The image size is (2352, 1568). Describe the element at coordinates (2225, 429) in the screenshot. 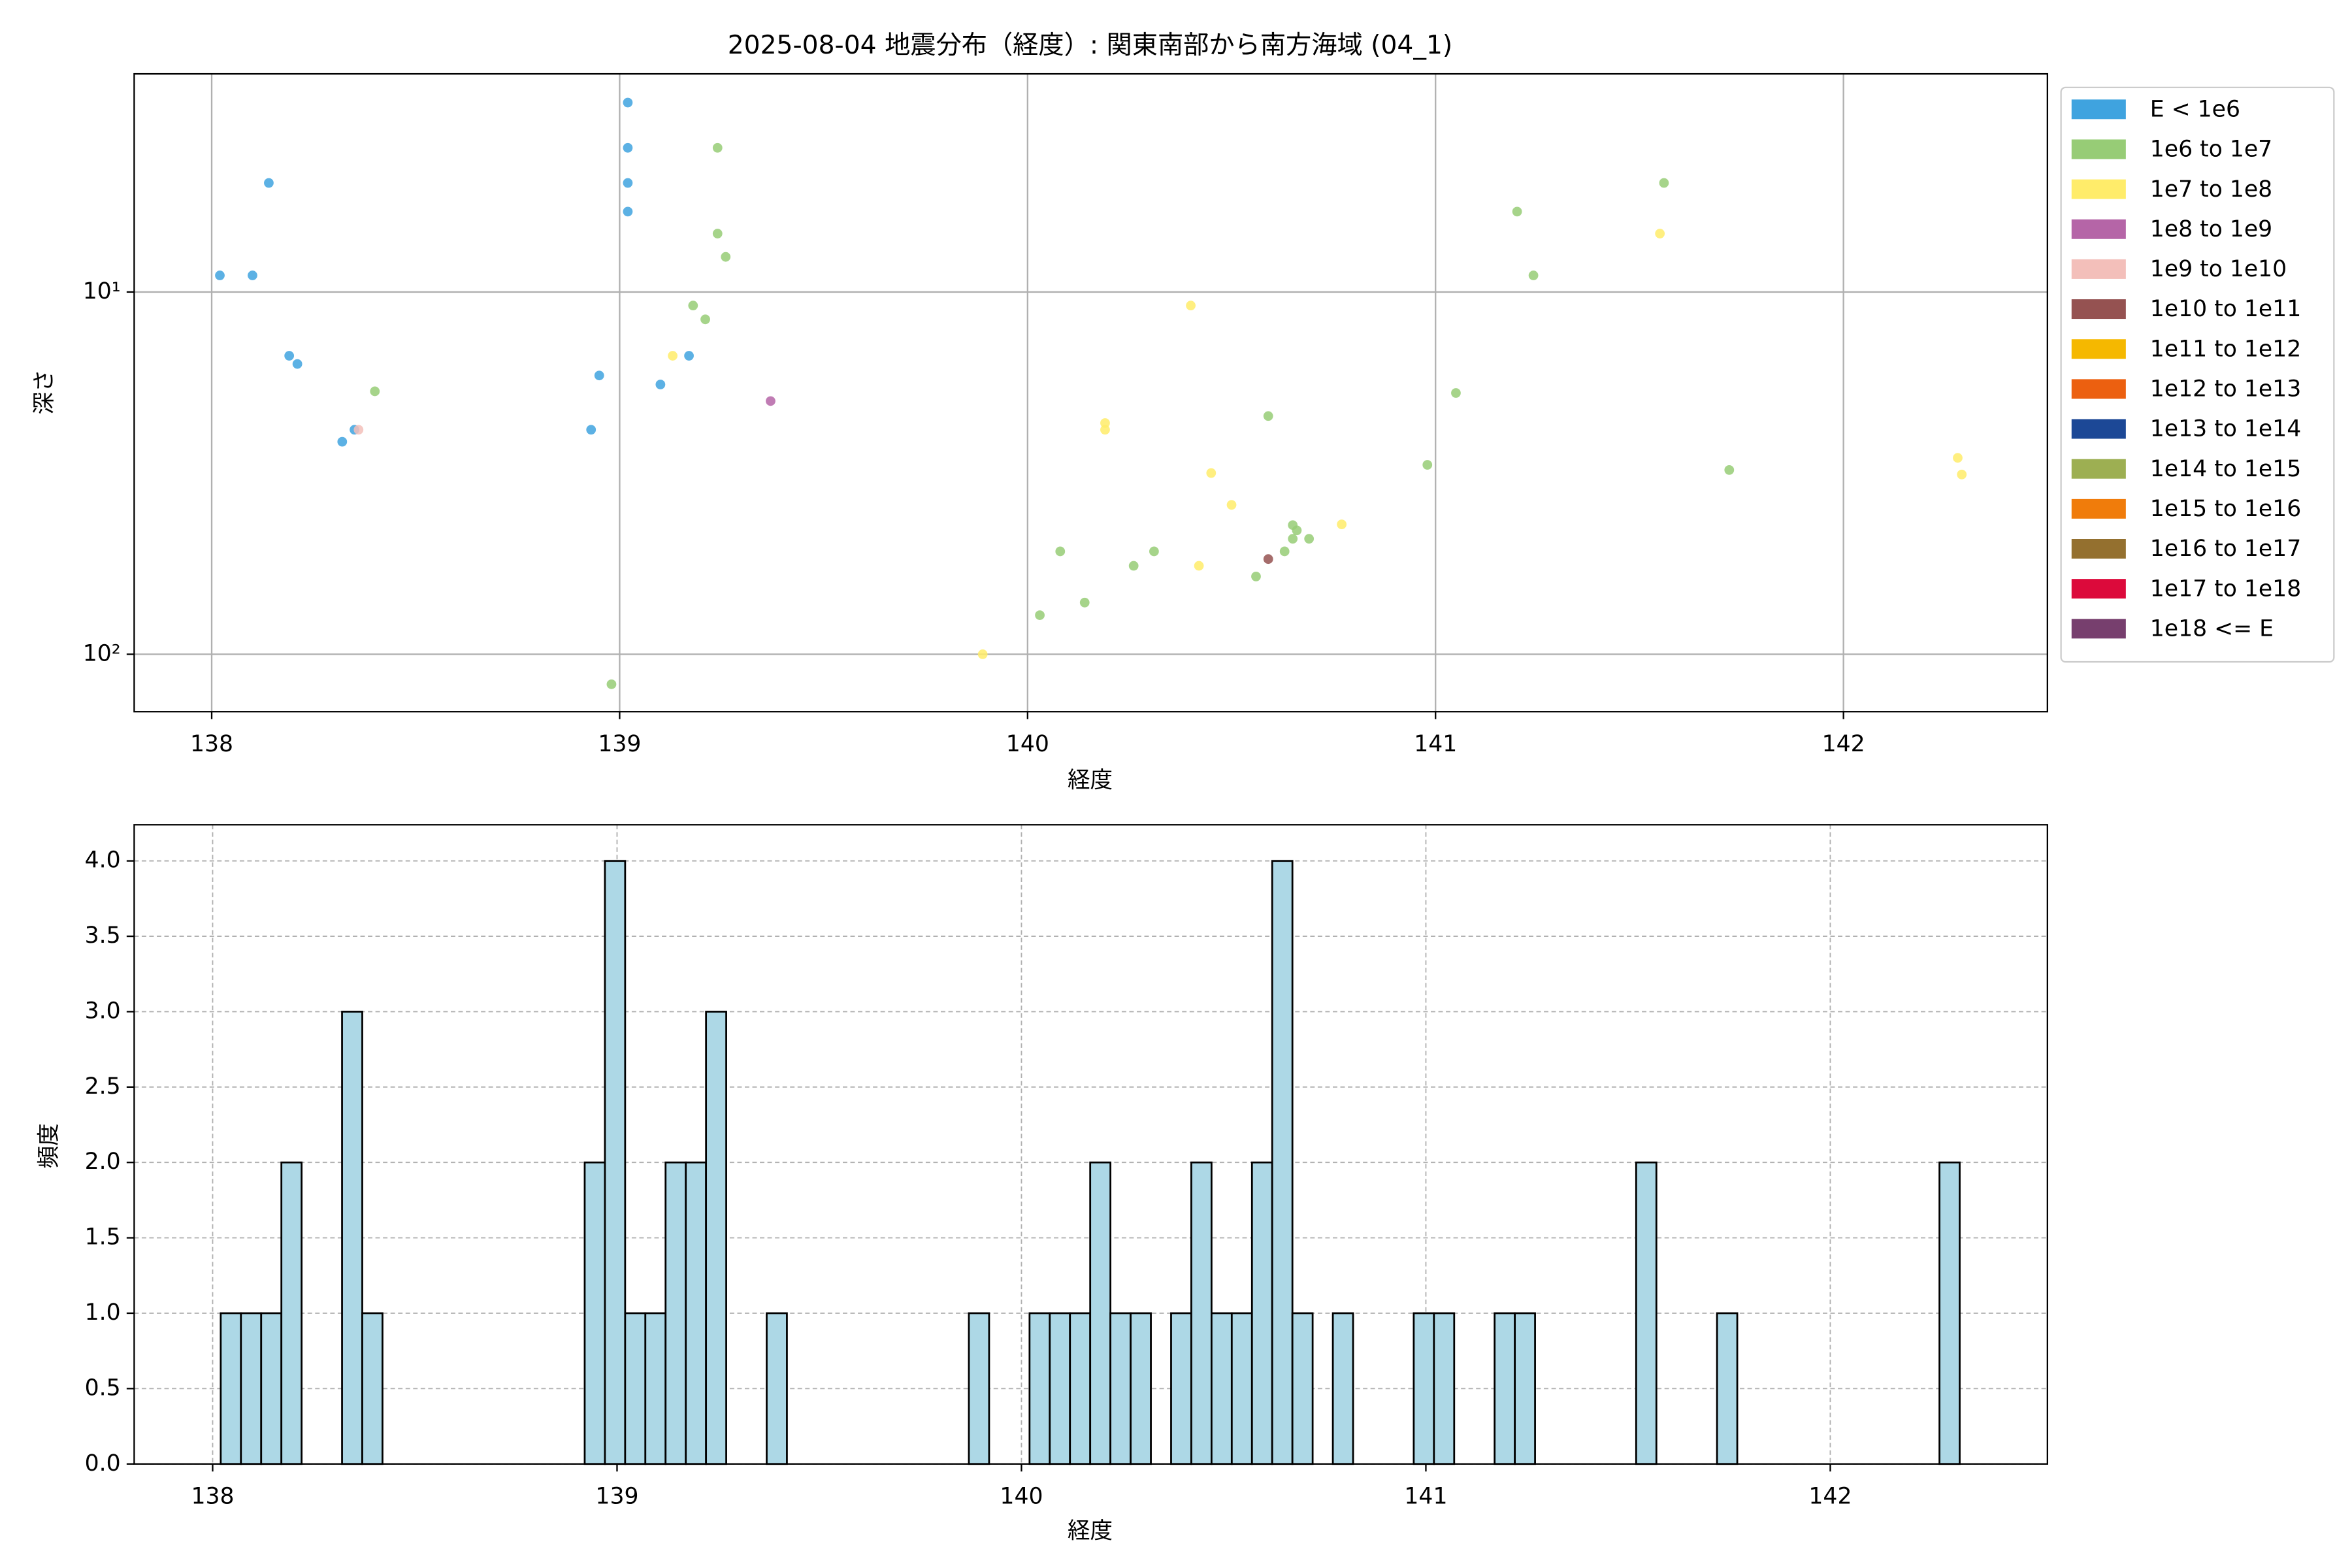

I see `legend-label: 1e13 to 1e14` at that location.